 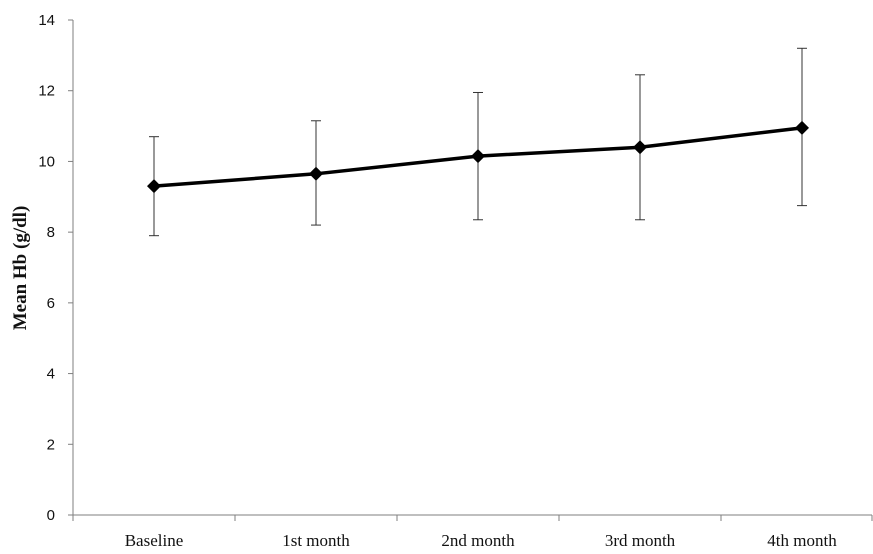 I want to click on y-tick-label: 2, so click(x=51, y=444).